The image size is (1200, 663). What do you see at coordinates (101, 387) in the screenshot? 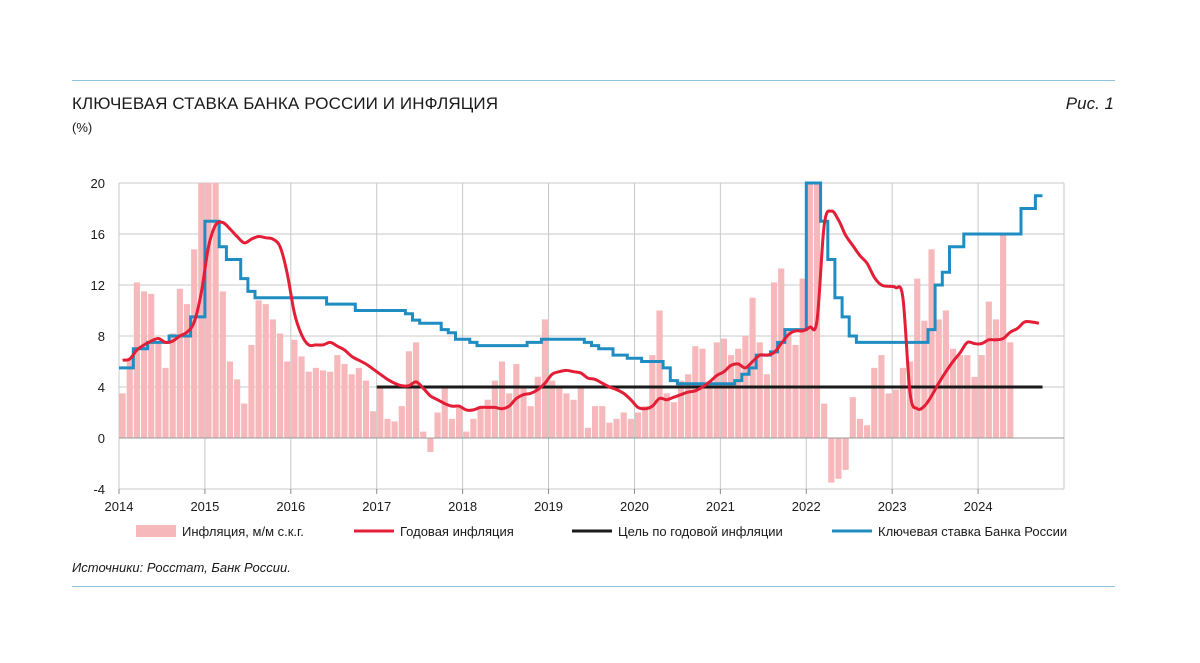
I see `y-tick-label: 4` at bounding box center [101, 387].